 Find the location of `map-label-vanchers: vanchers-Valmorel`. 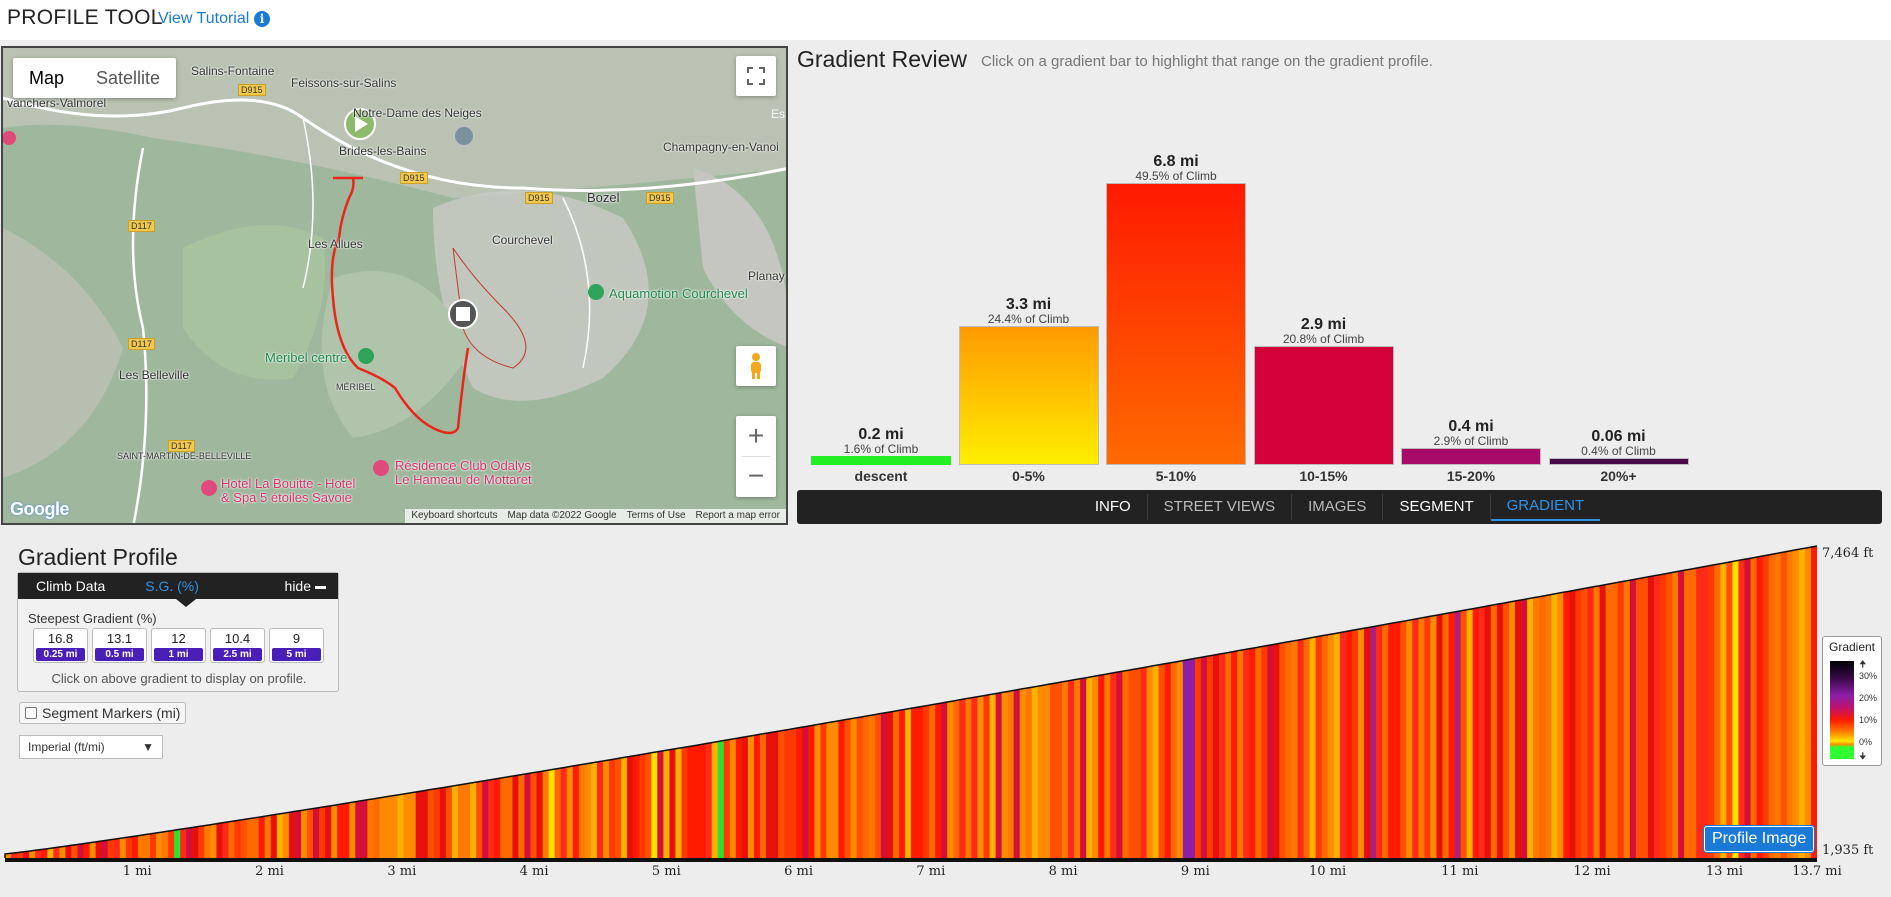

map-label-vanchers: vanchers-Valmorel is located at coordinates (57, 103).